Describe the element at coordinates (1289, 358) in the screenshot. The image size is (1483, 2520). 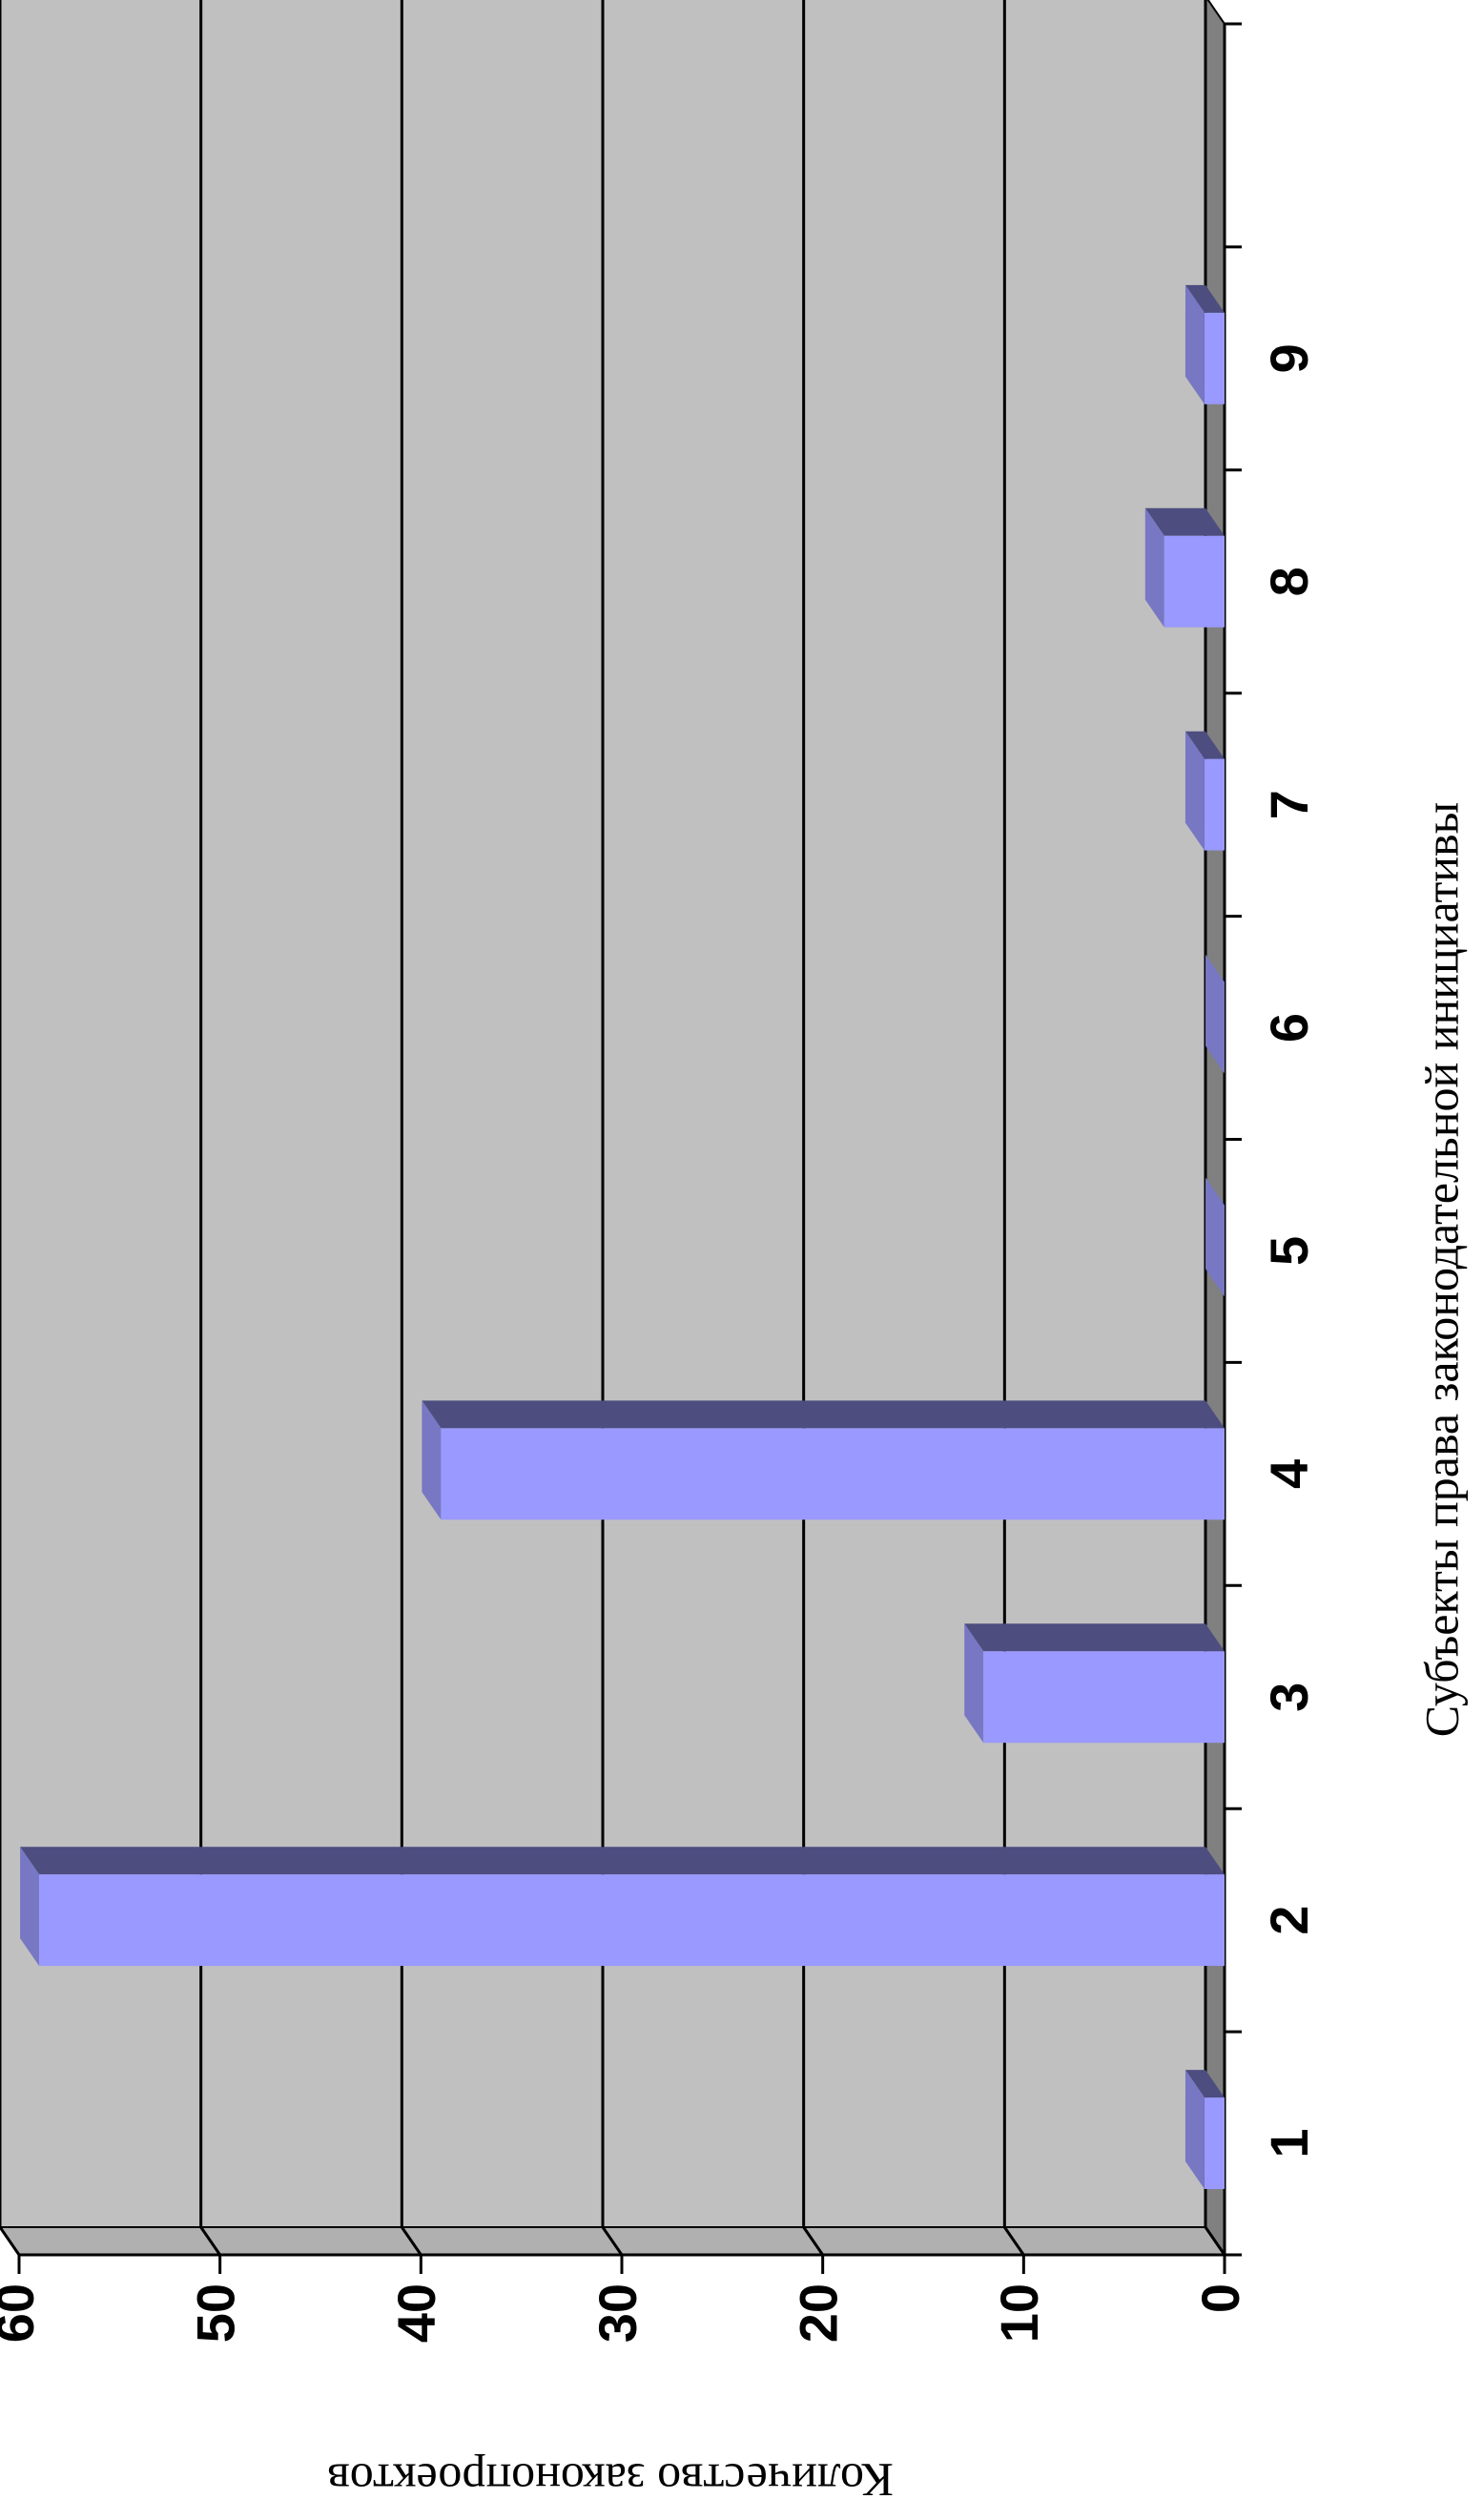
I see `x-tick-label: 9` at that location.